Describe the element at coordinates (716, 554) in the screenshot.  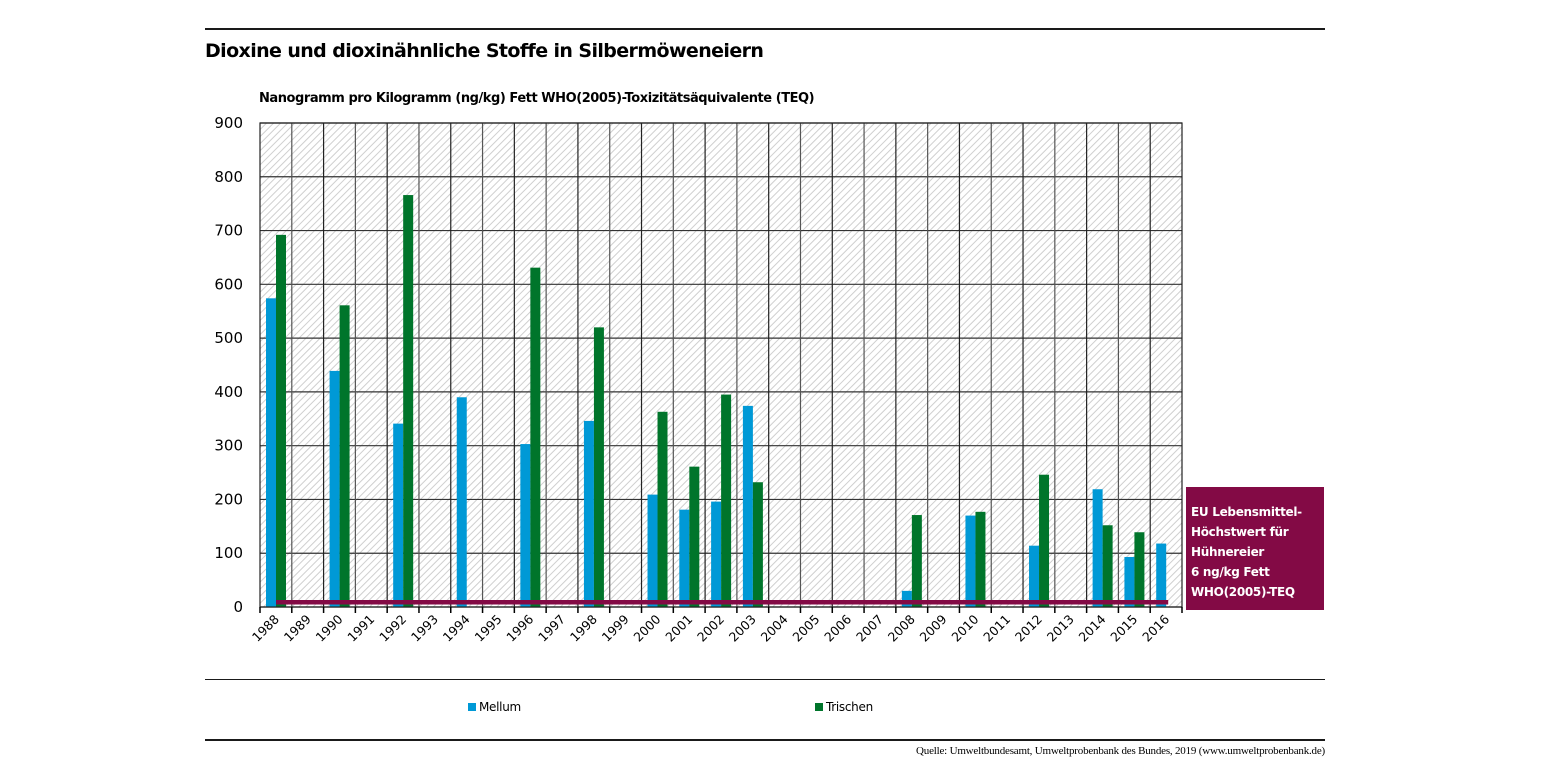
I see `bar-mellum-2002` at that location.